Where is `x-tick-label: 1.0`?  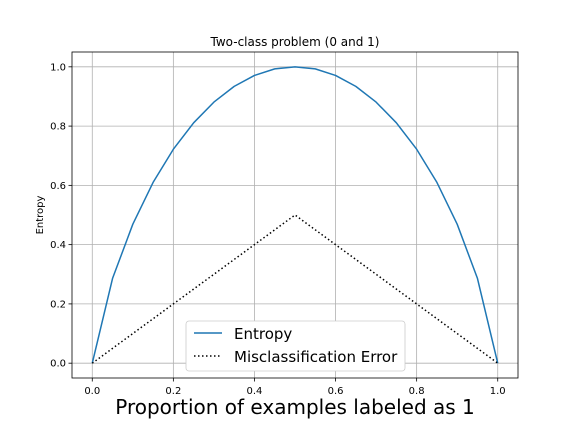 x-tick-label: 1.0 is located at coordinates (498, 391).